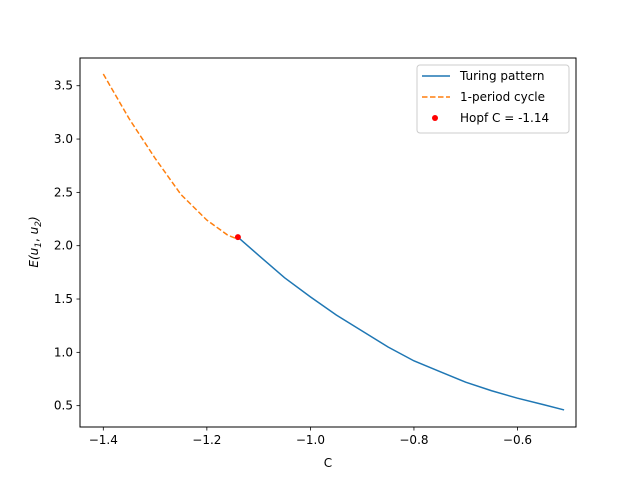  I want to click on y-axis: 0.5 1.0 1.5 2.0 2.5 3.0 3.5, so click(67, 246).